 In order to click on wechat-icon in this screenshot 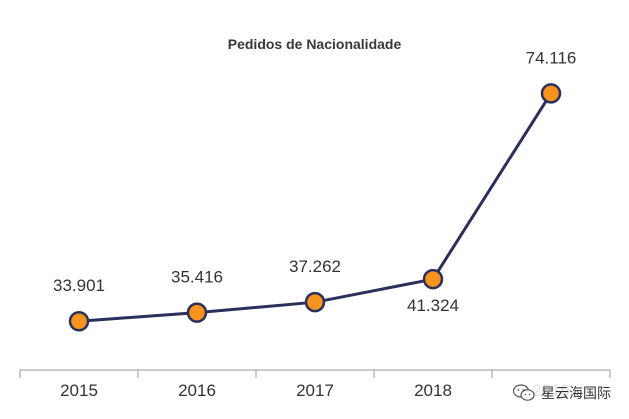, I will do `click(524, 392)`.